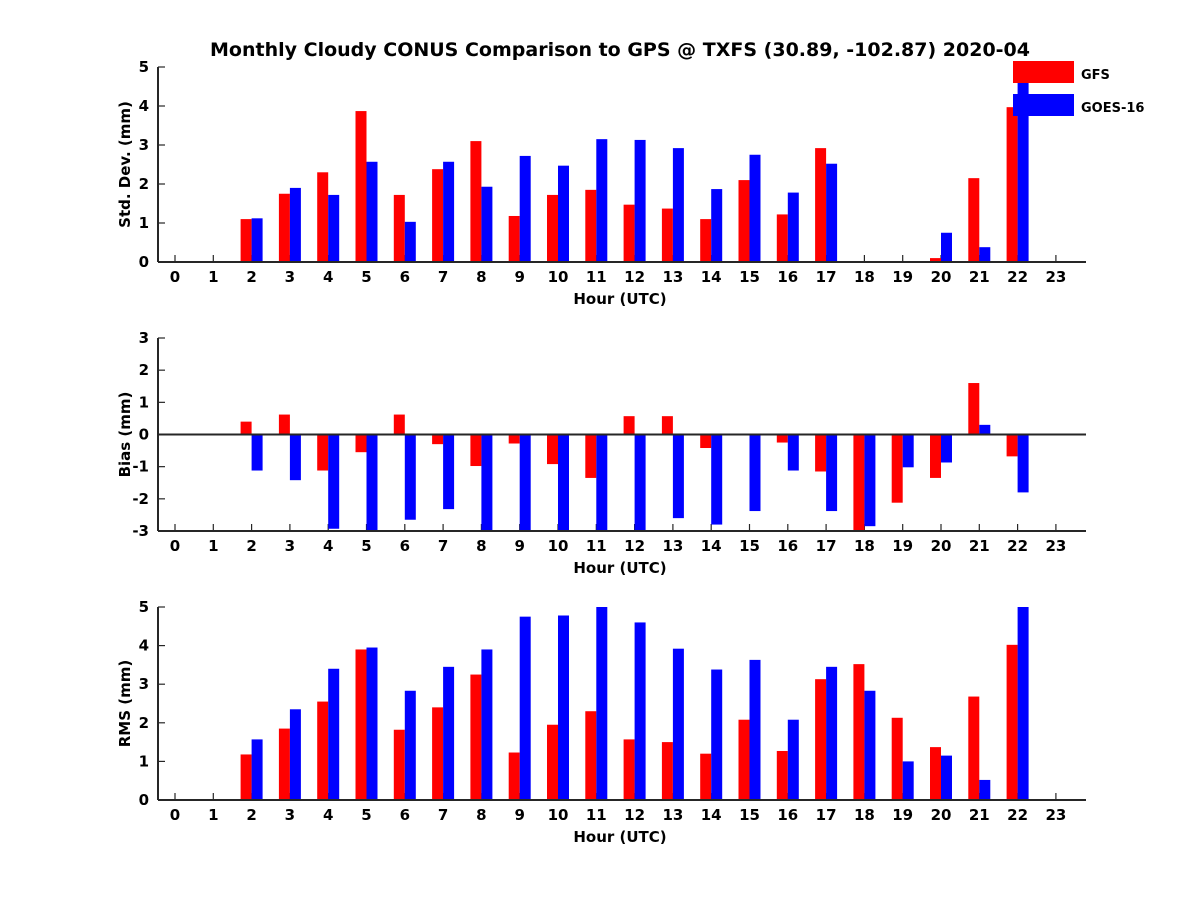  I want to click on y-tick-label: 2, so click(144, 370).